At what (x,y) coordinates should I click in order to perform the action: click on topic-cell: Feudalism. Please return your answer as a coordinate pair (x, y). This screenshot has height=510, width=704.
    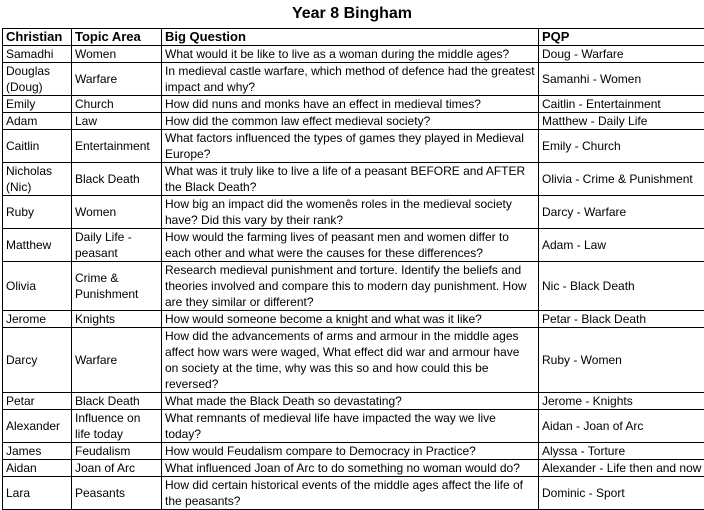
    Looking at the image, I should click on (117, 451).